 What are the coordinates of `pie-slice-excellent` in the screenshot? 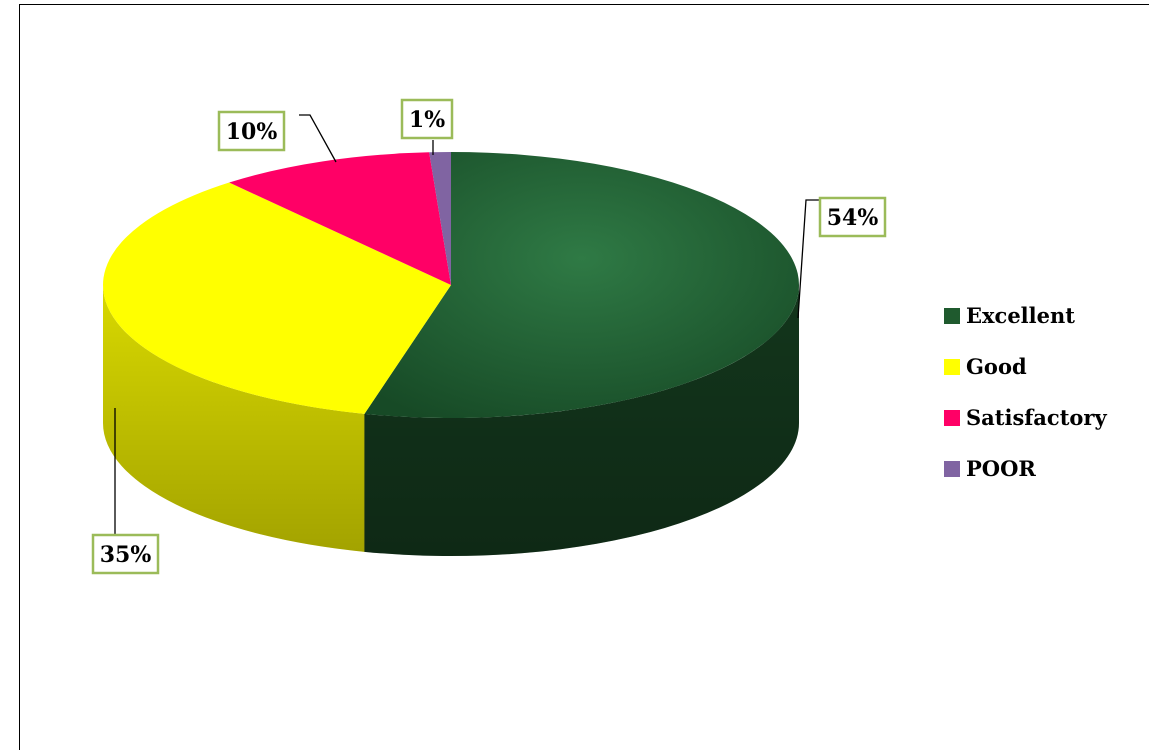 It's located at (581, 285).